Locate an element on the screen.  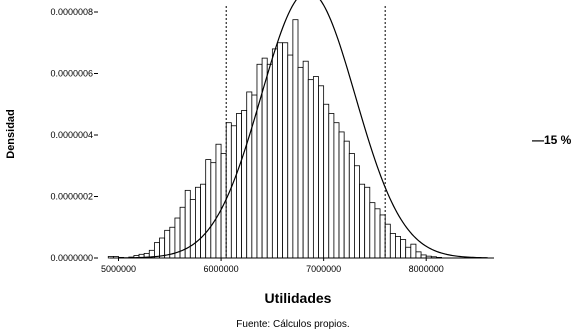
y-tick-label: 0.0000004 is located at coordinates (71, 135).